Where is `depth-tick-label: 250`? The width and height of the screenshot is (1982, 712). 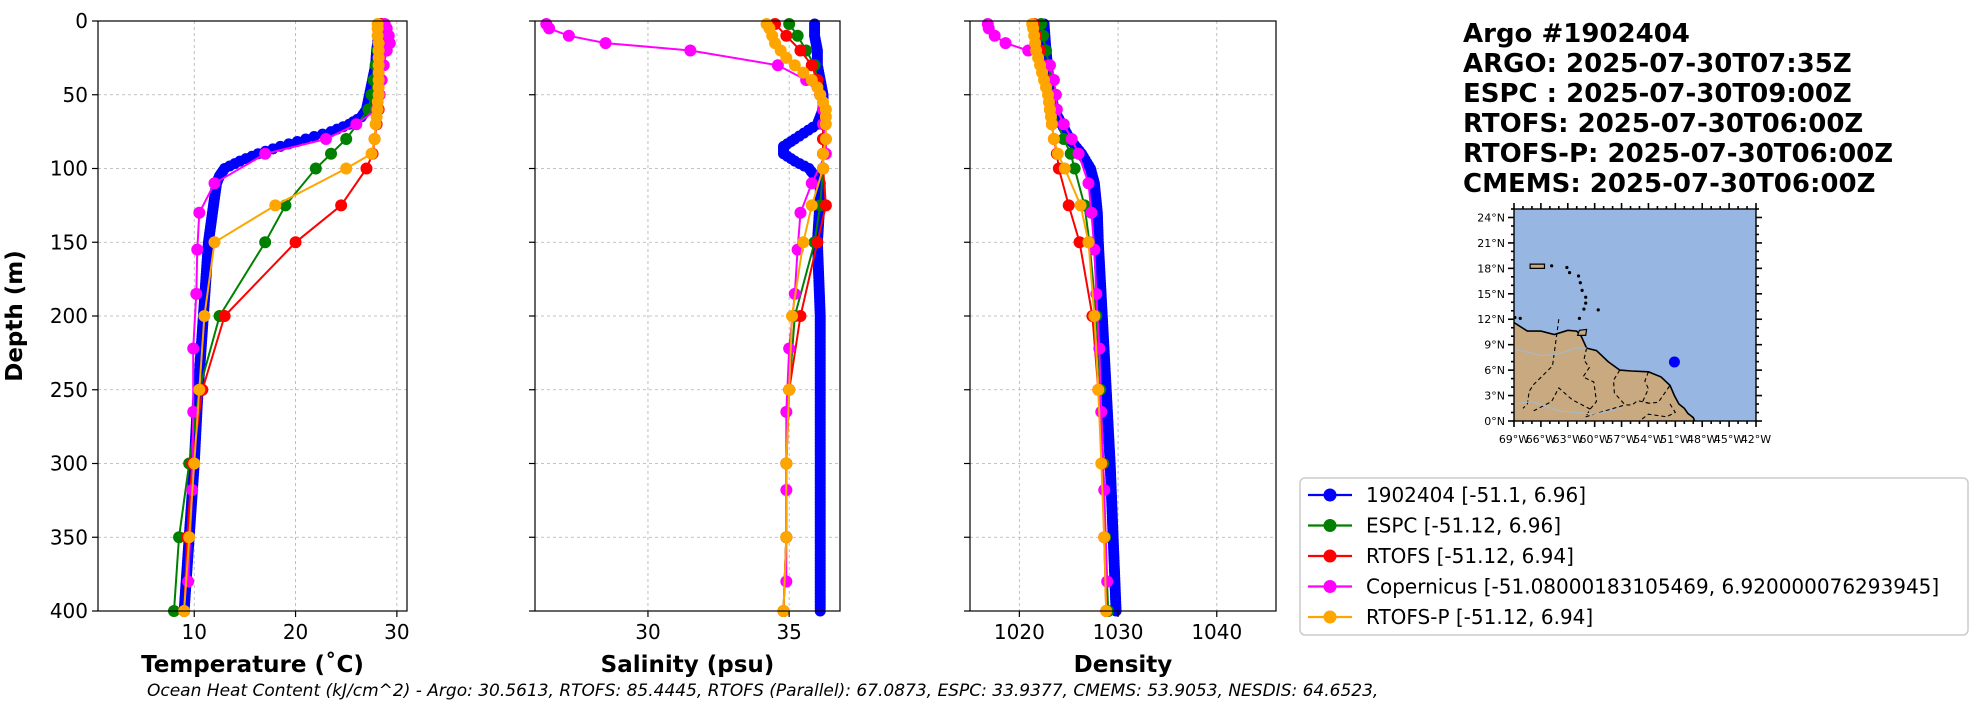
depth-tick-label: 250 is located at coordinates (69, 390).